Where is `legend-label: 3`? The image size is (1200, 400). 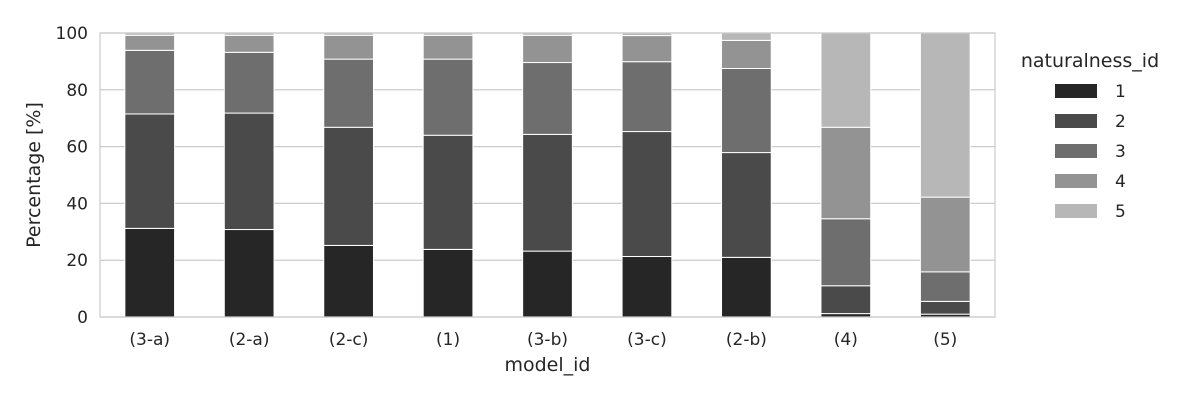
legend-label: 3 is located at coordinates (1120, 152).